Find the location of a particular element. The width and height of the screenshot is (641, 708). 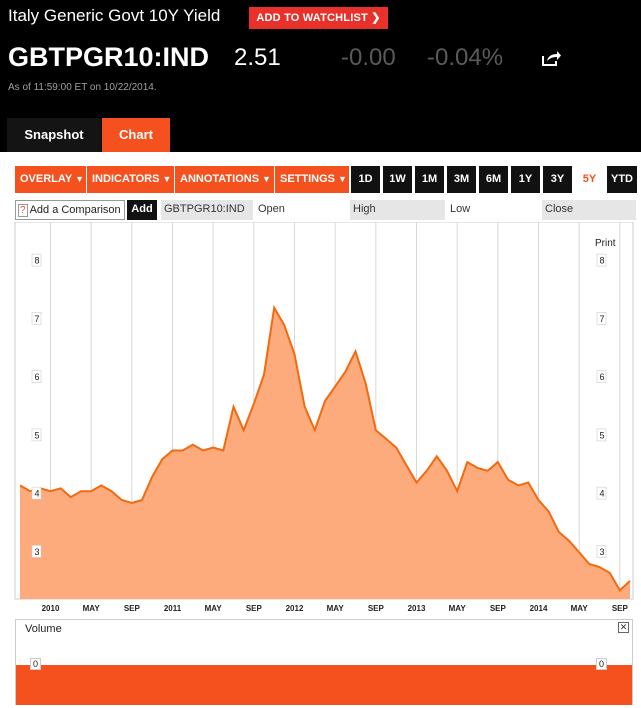

x-tick-label: 2011 is located at coordinates (173, 608).